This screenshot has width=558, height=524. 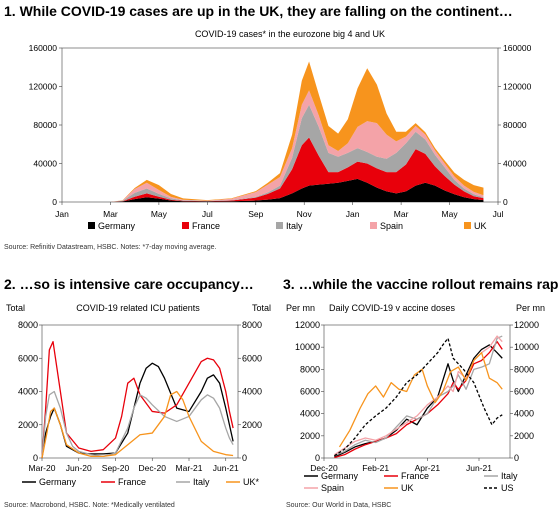 What do you see at coordinates (300, 308) in the screenshot?
I see `vaccine-left-unit: Per mn` at bounding box center [300, 308].